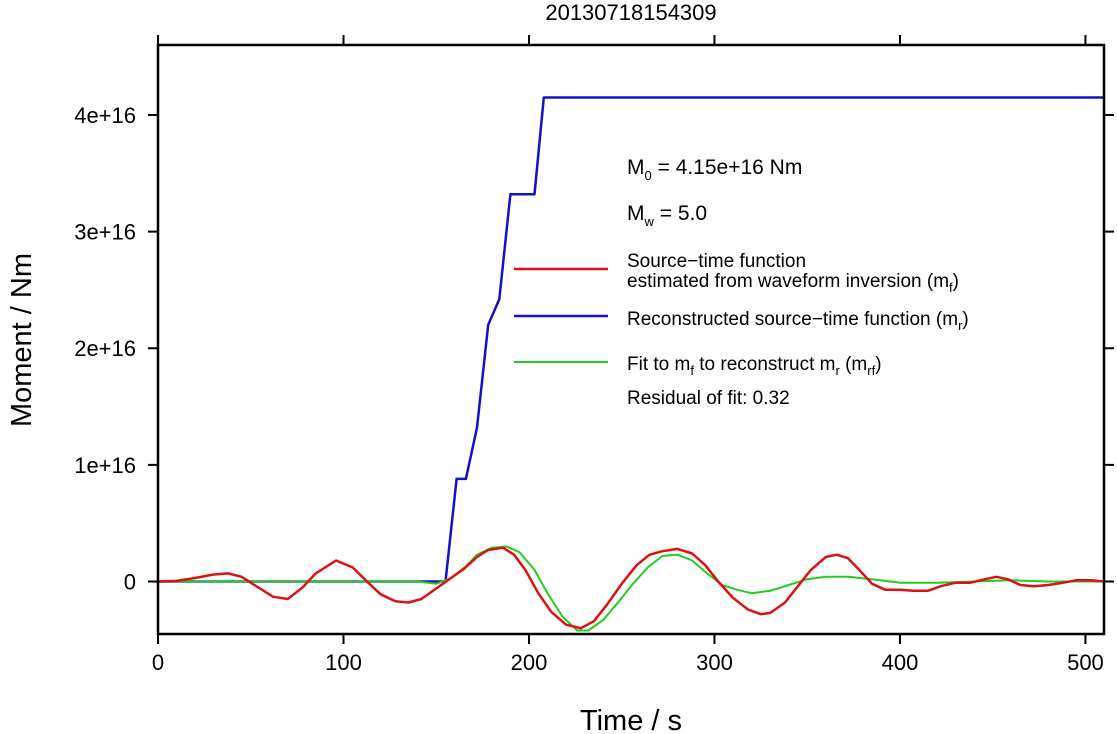  I want to click on y-tick-label: 0, so click(130, 582).